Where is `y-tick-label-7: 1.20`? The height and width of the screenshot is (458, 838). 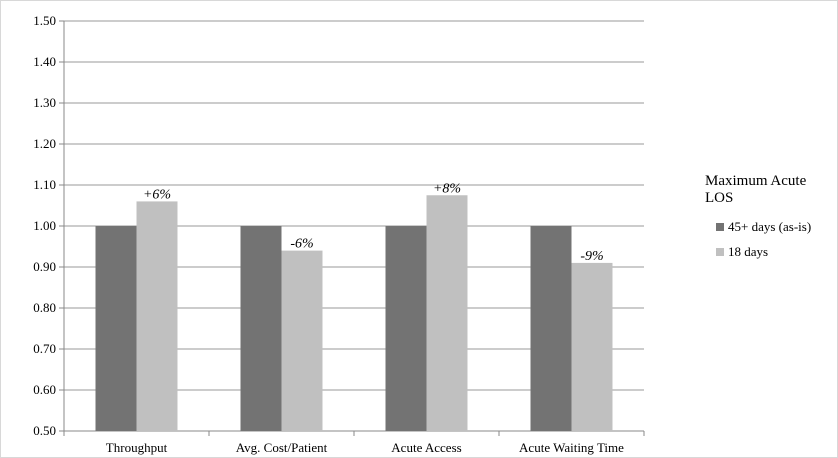 y-tick-label-7: 1.20 is located at coordinates (44, 143).